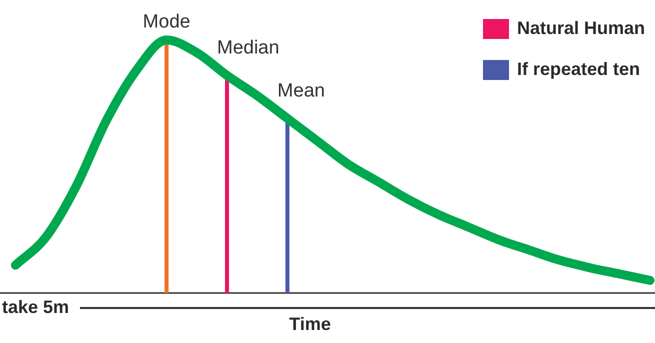 The height and width of the screenshot is (343, 655). Describe the element at coordinates (36, 307) in the screenshot. I see `text: take 5m` at that location.